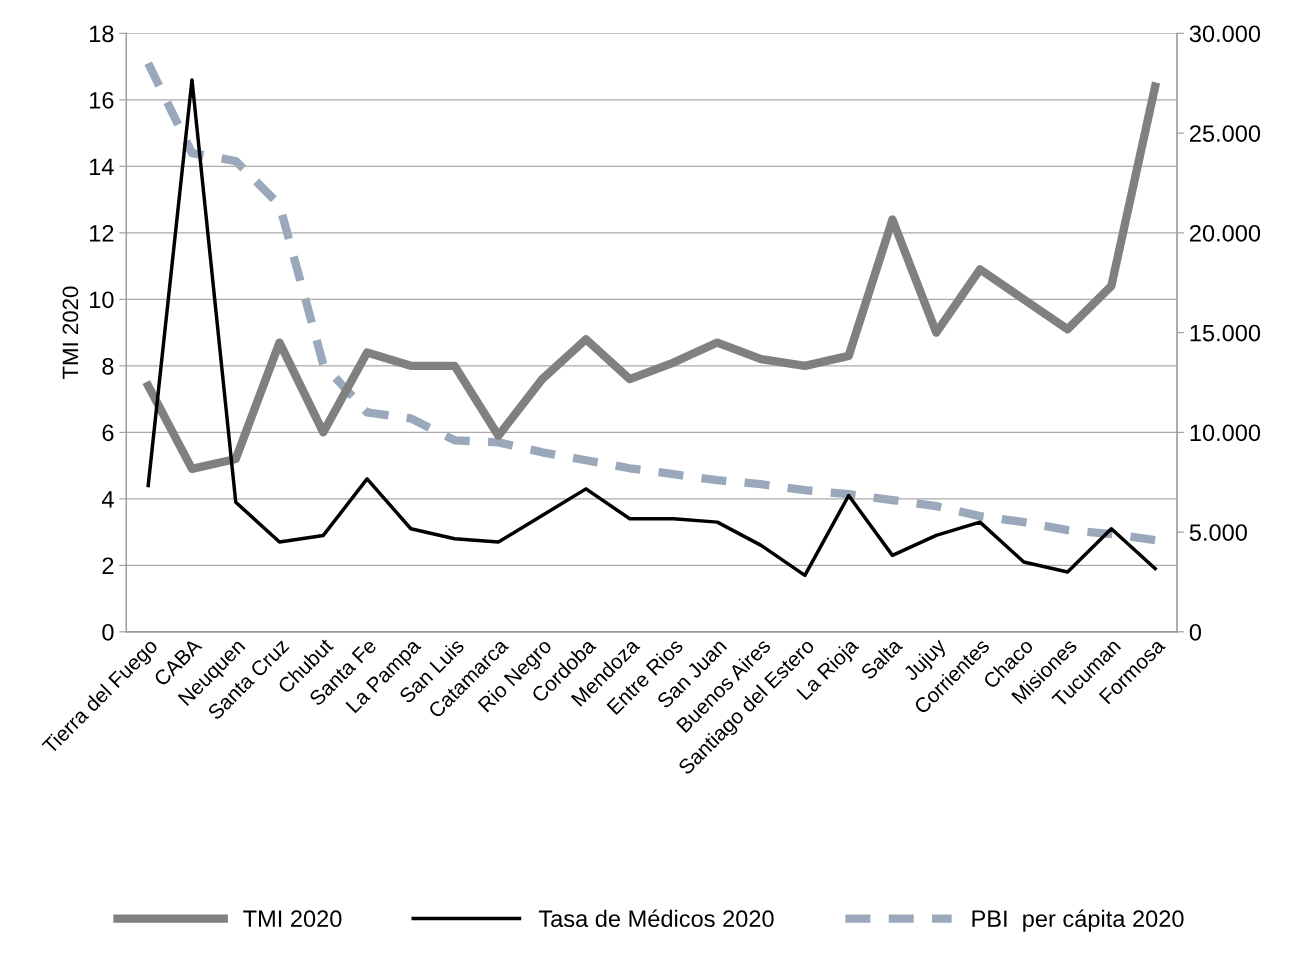 The height and width of the screenshot is (953, 1302). I want to click on y-tick-label: 10, so click(102, 300).